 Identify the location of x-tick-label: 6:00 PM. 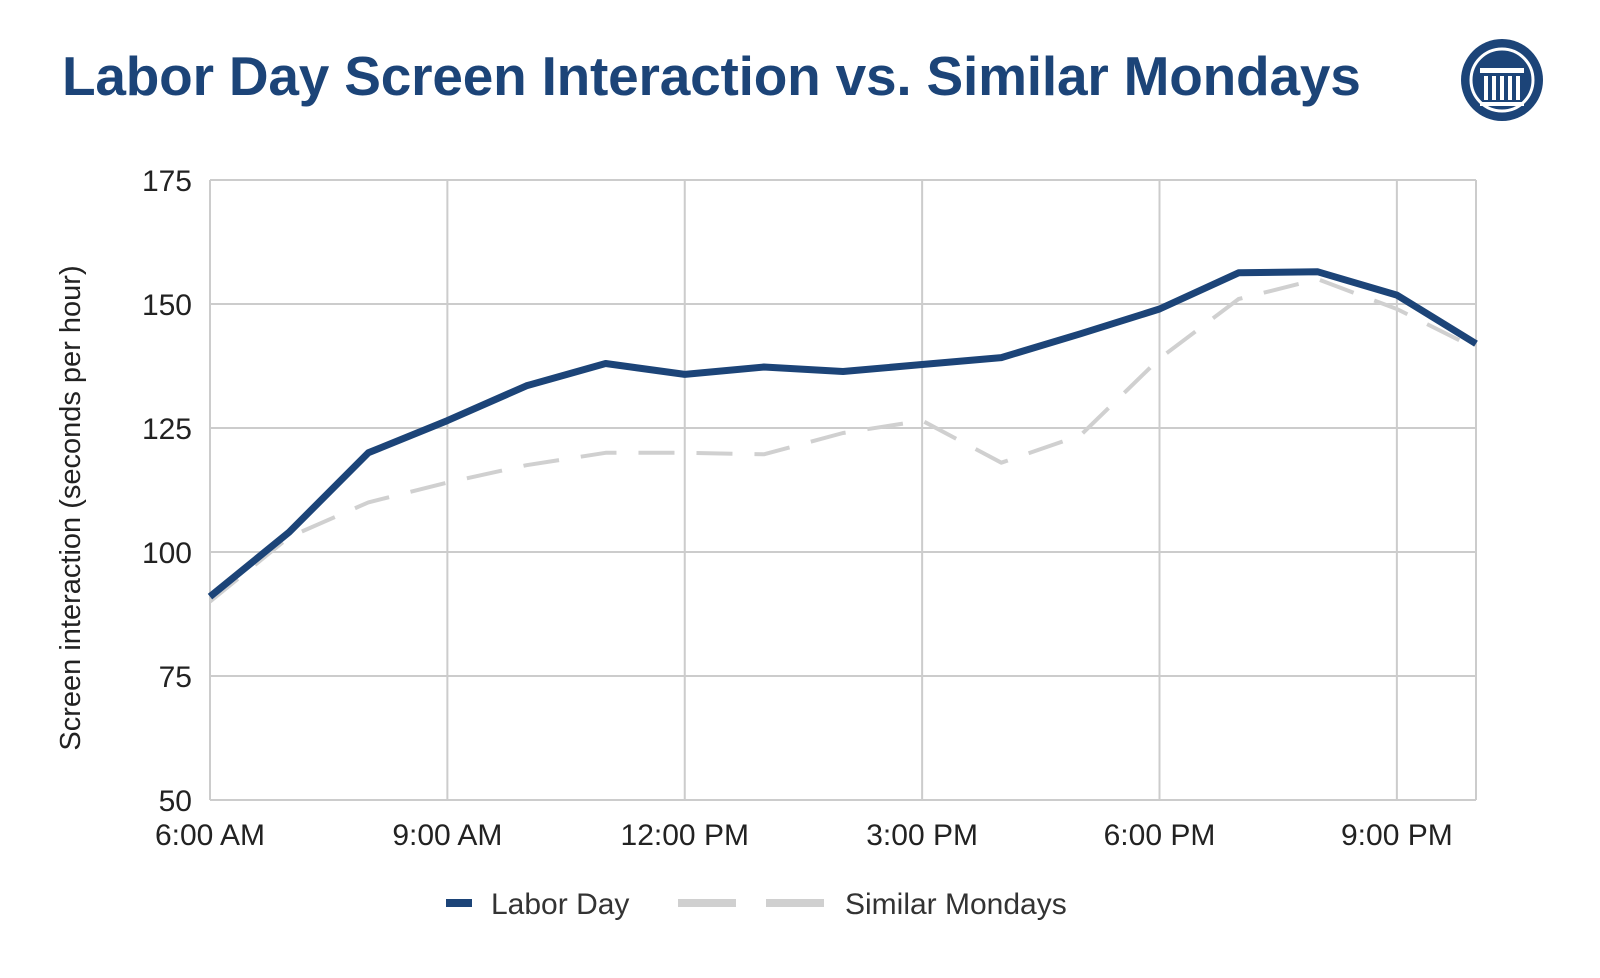
(1160, 835).